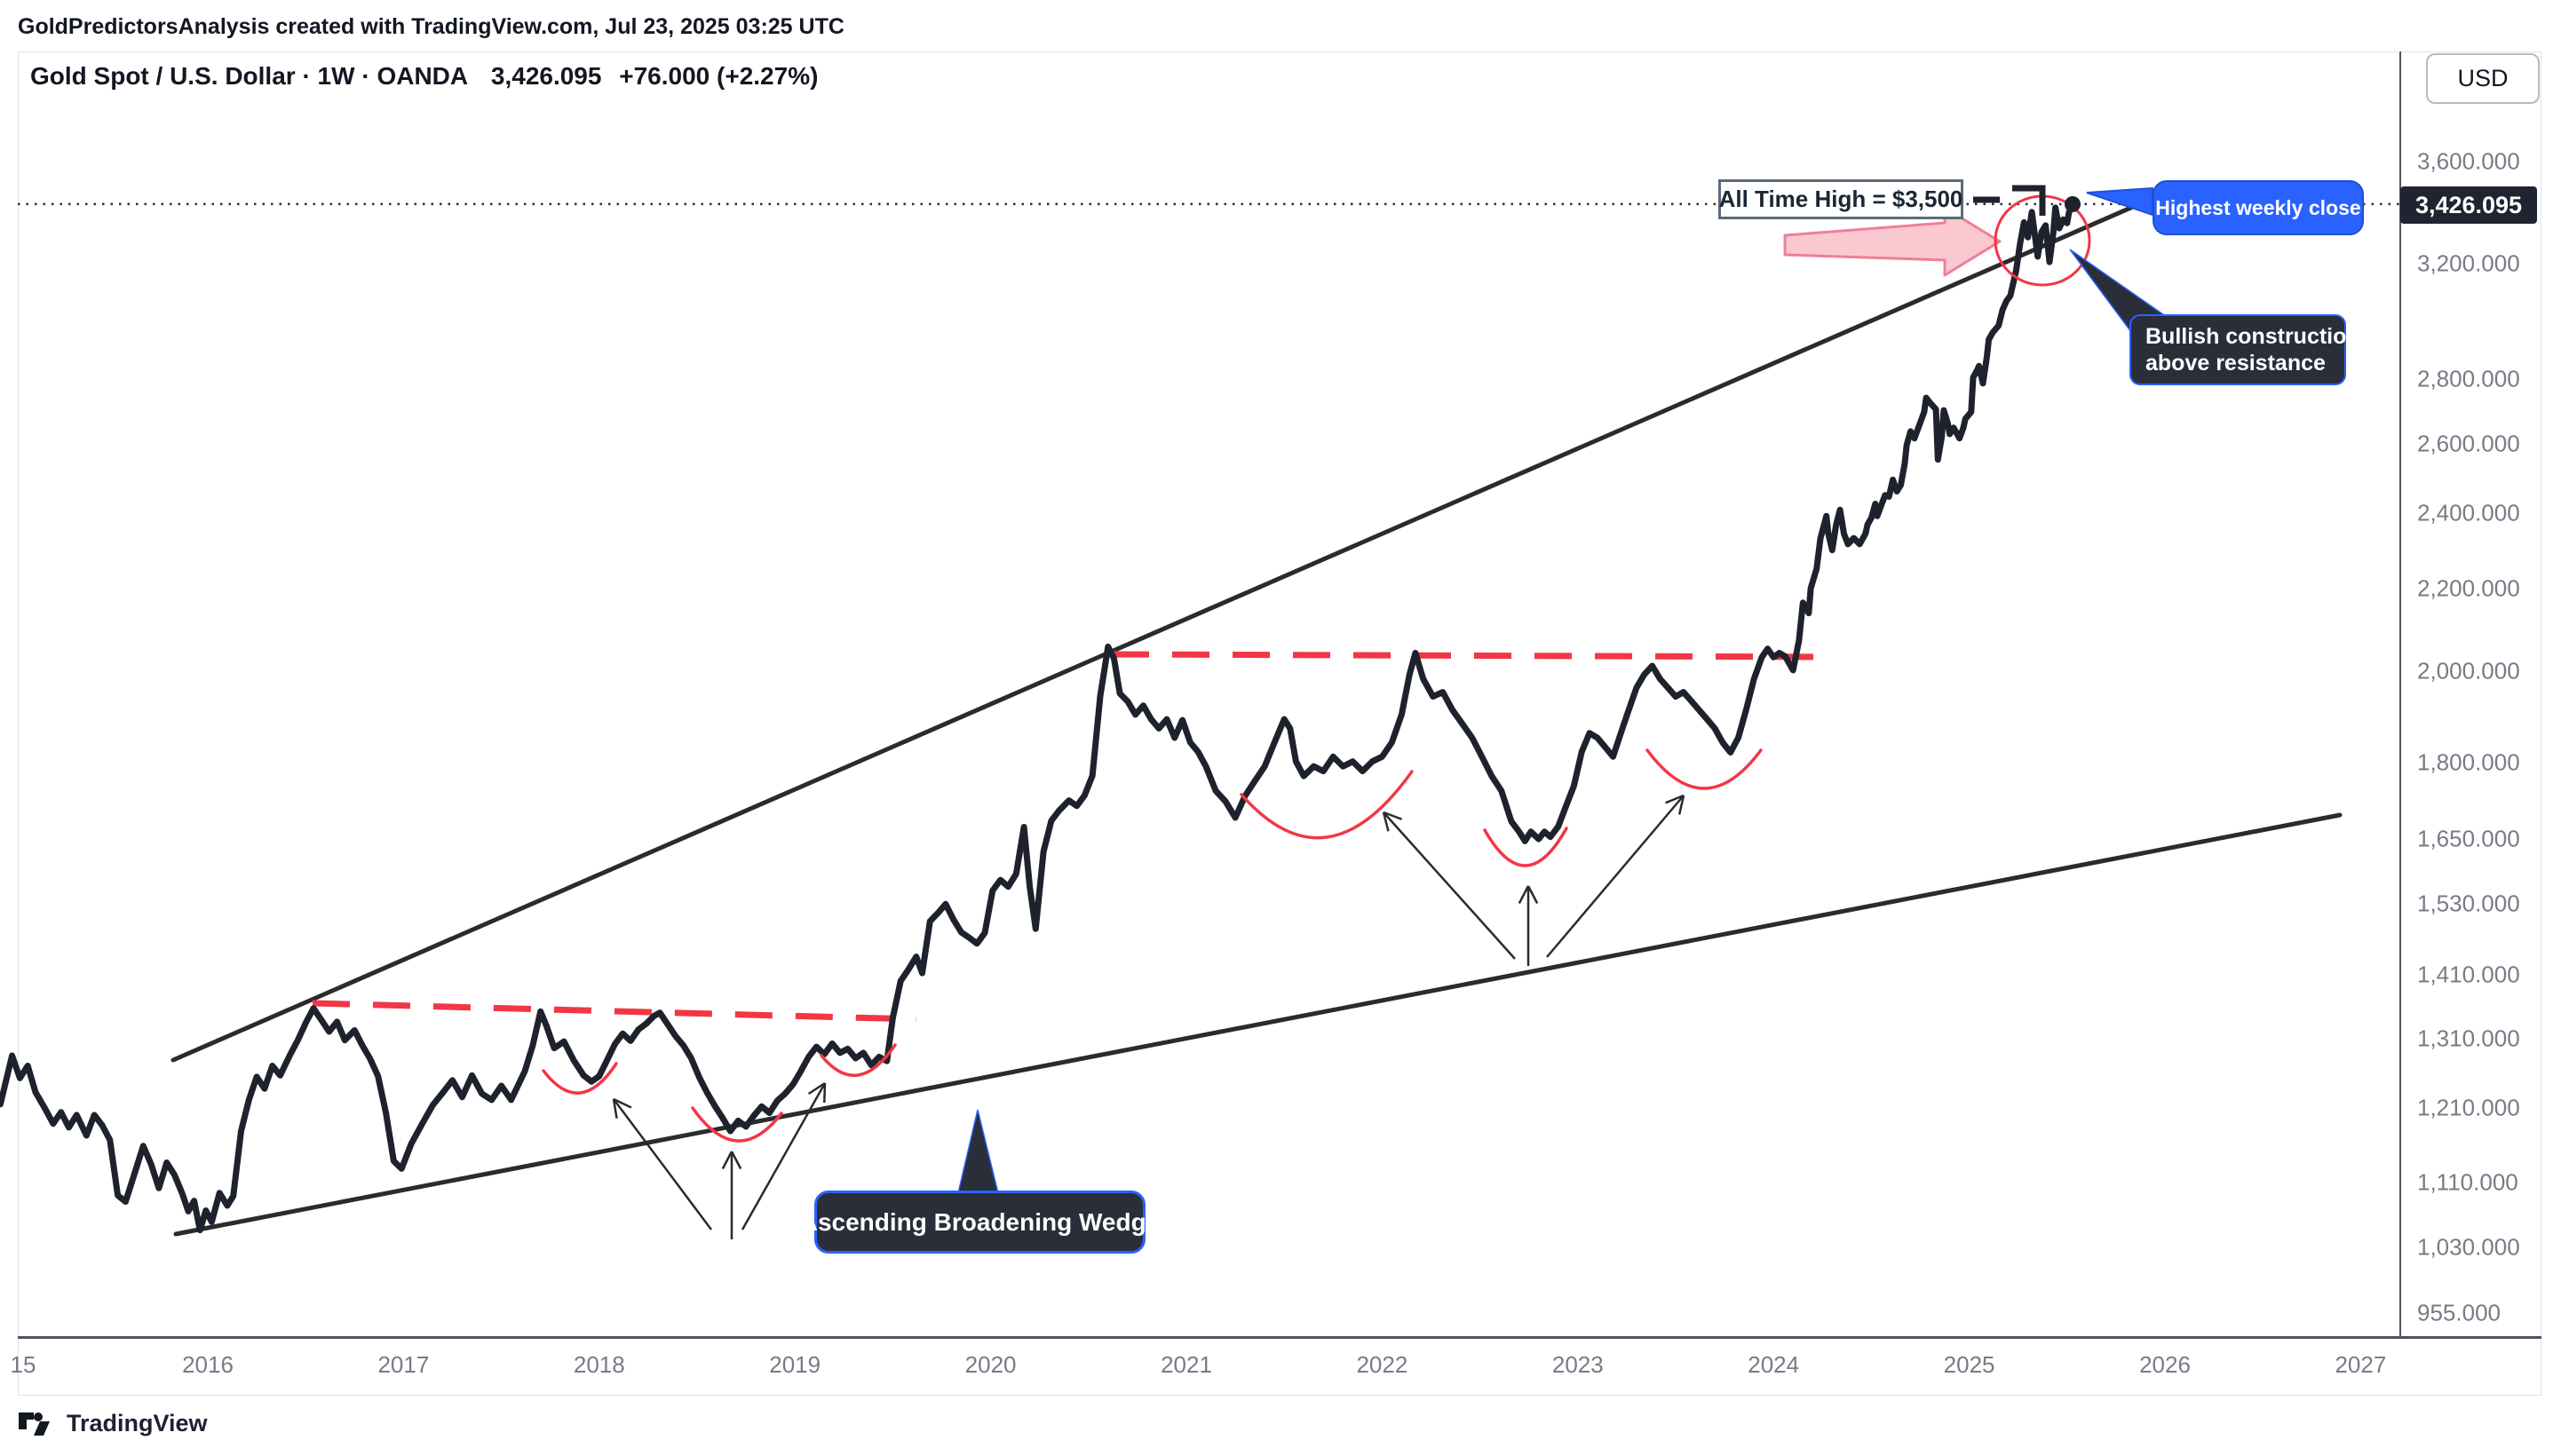 The image size is (2561, 1456). What do you see at coordinates (546, 76) in the screenshot?
I see `last-price-value: 3,426.095` at bounding box center [546, 76].